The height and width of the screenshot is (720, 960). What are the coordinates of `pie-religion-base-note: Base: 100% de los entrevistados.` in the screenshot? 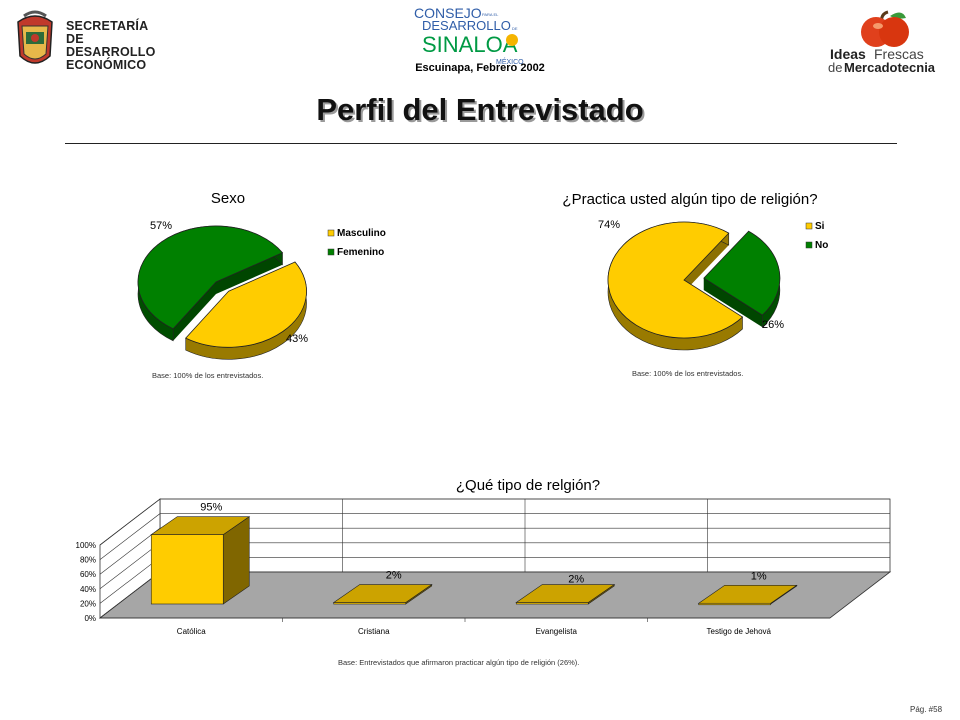 It's located at (687, 373).